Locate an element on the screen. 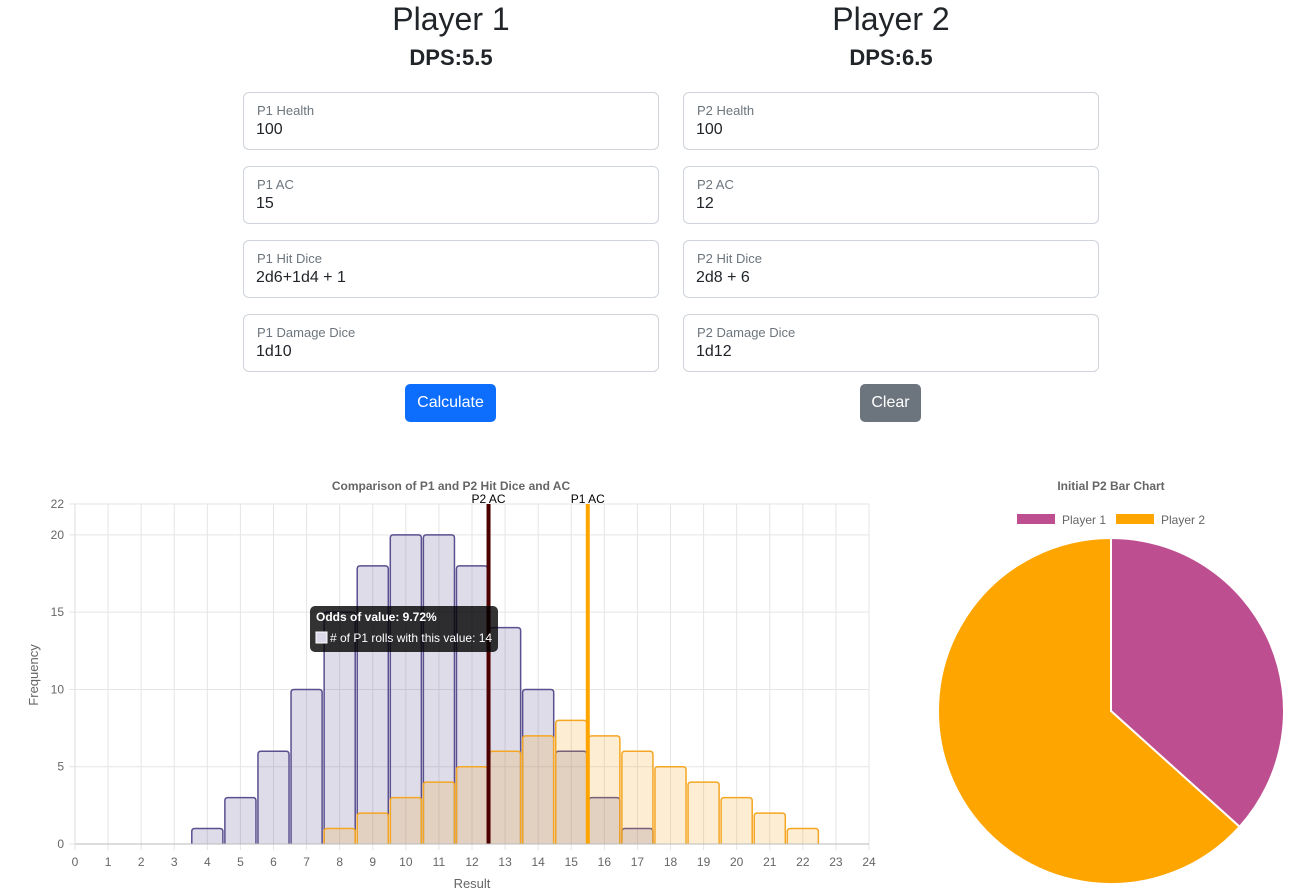 The height and width of the screenshot is (894, 1299). player-2-dps: DPS:6.5 is located at coordinates (891, 57).